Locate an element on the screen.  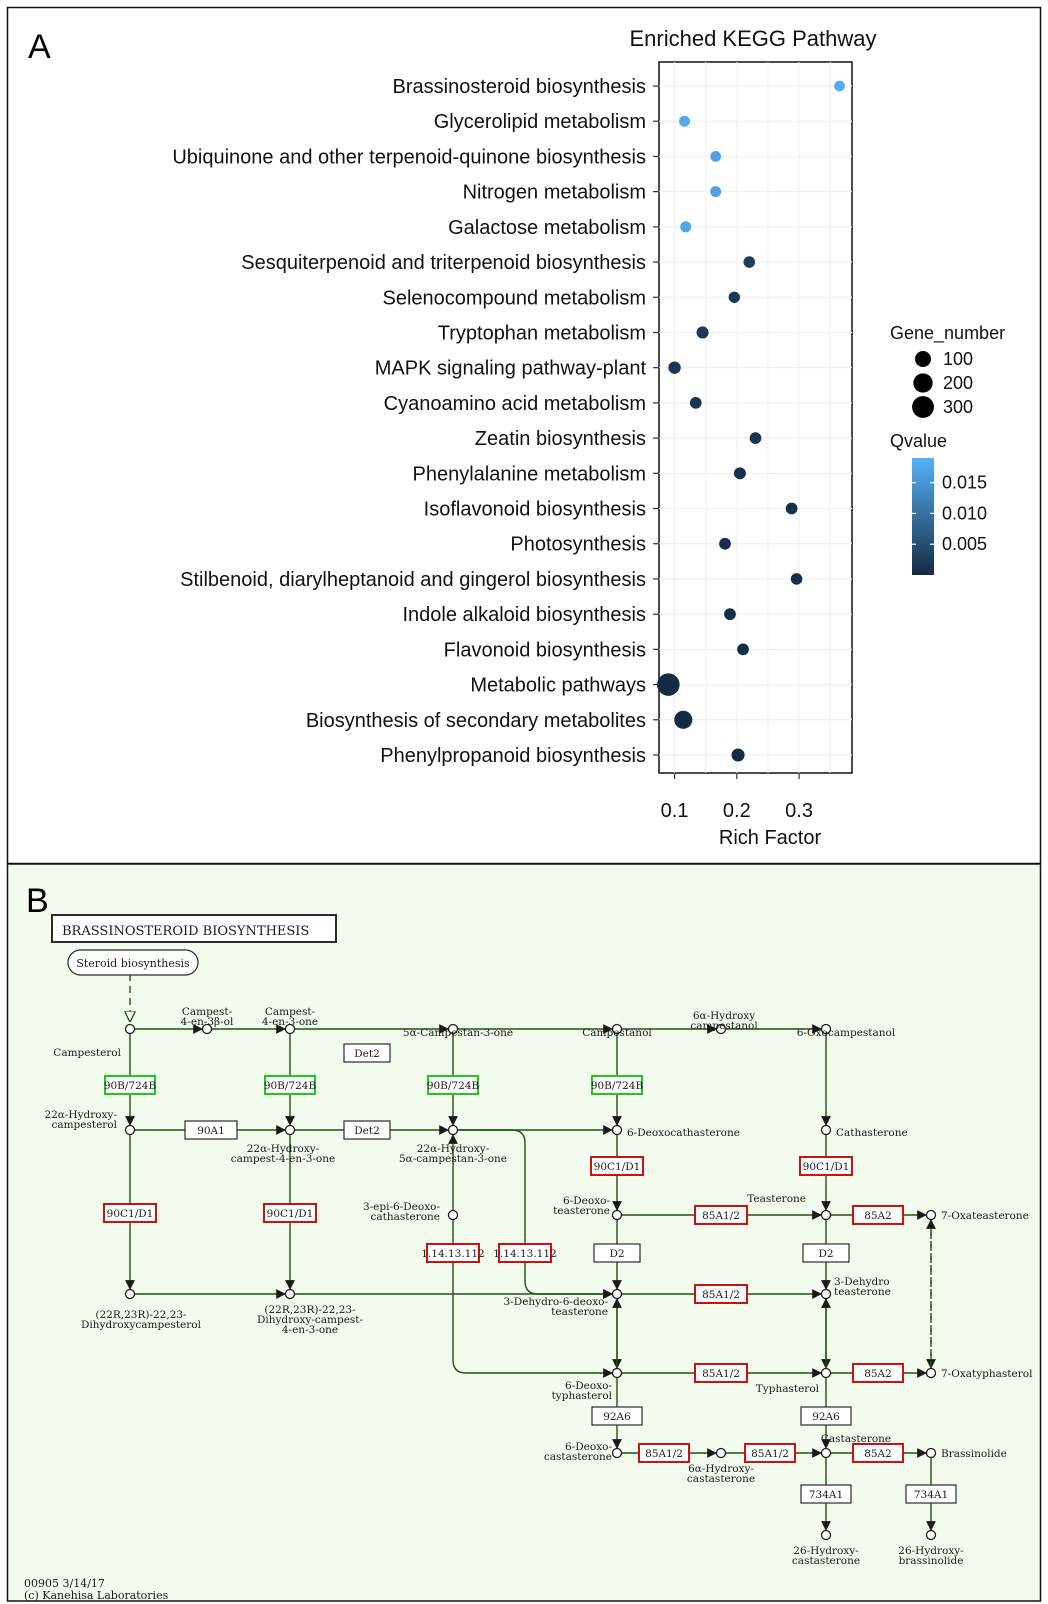
compound-label: 22α-Hydroxy-campesterol is located at coordinates (80, 1120).